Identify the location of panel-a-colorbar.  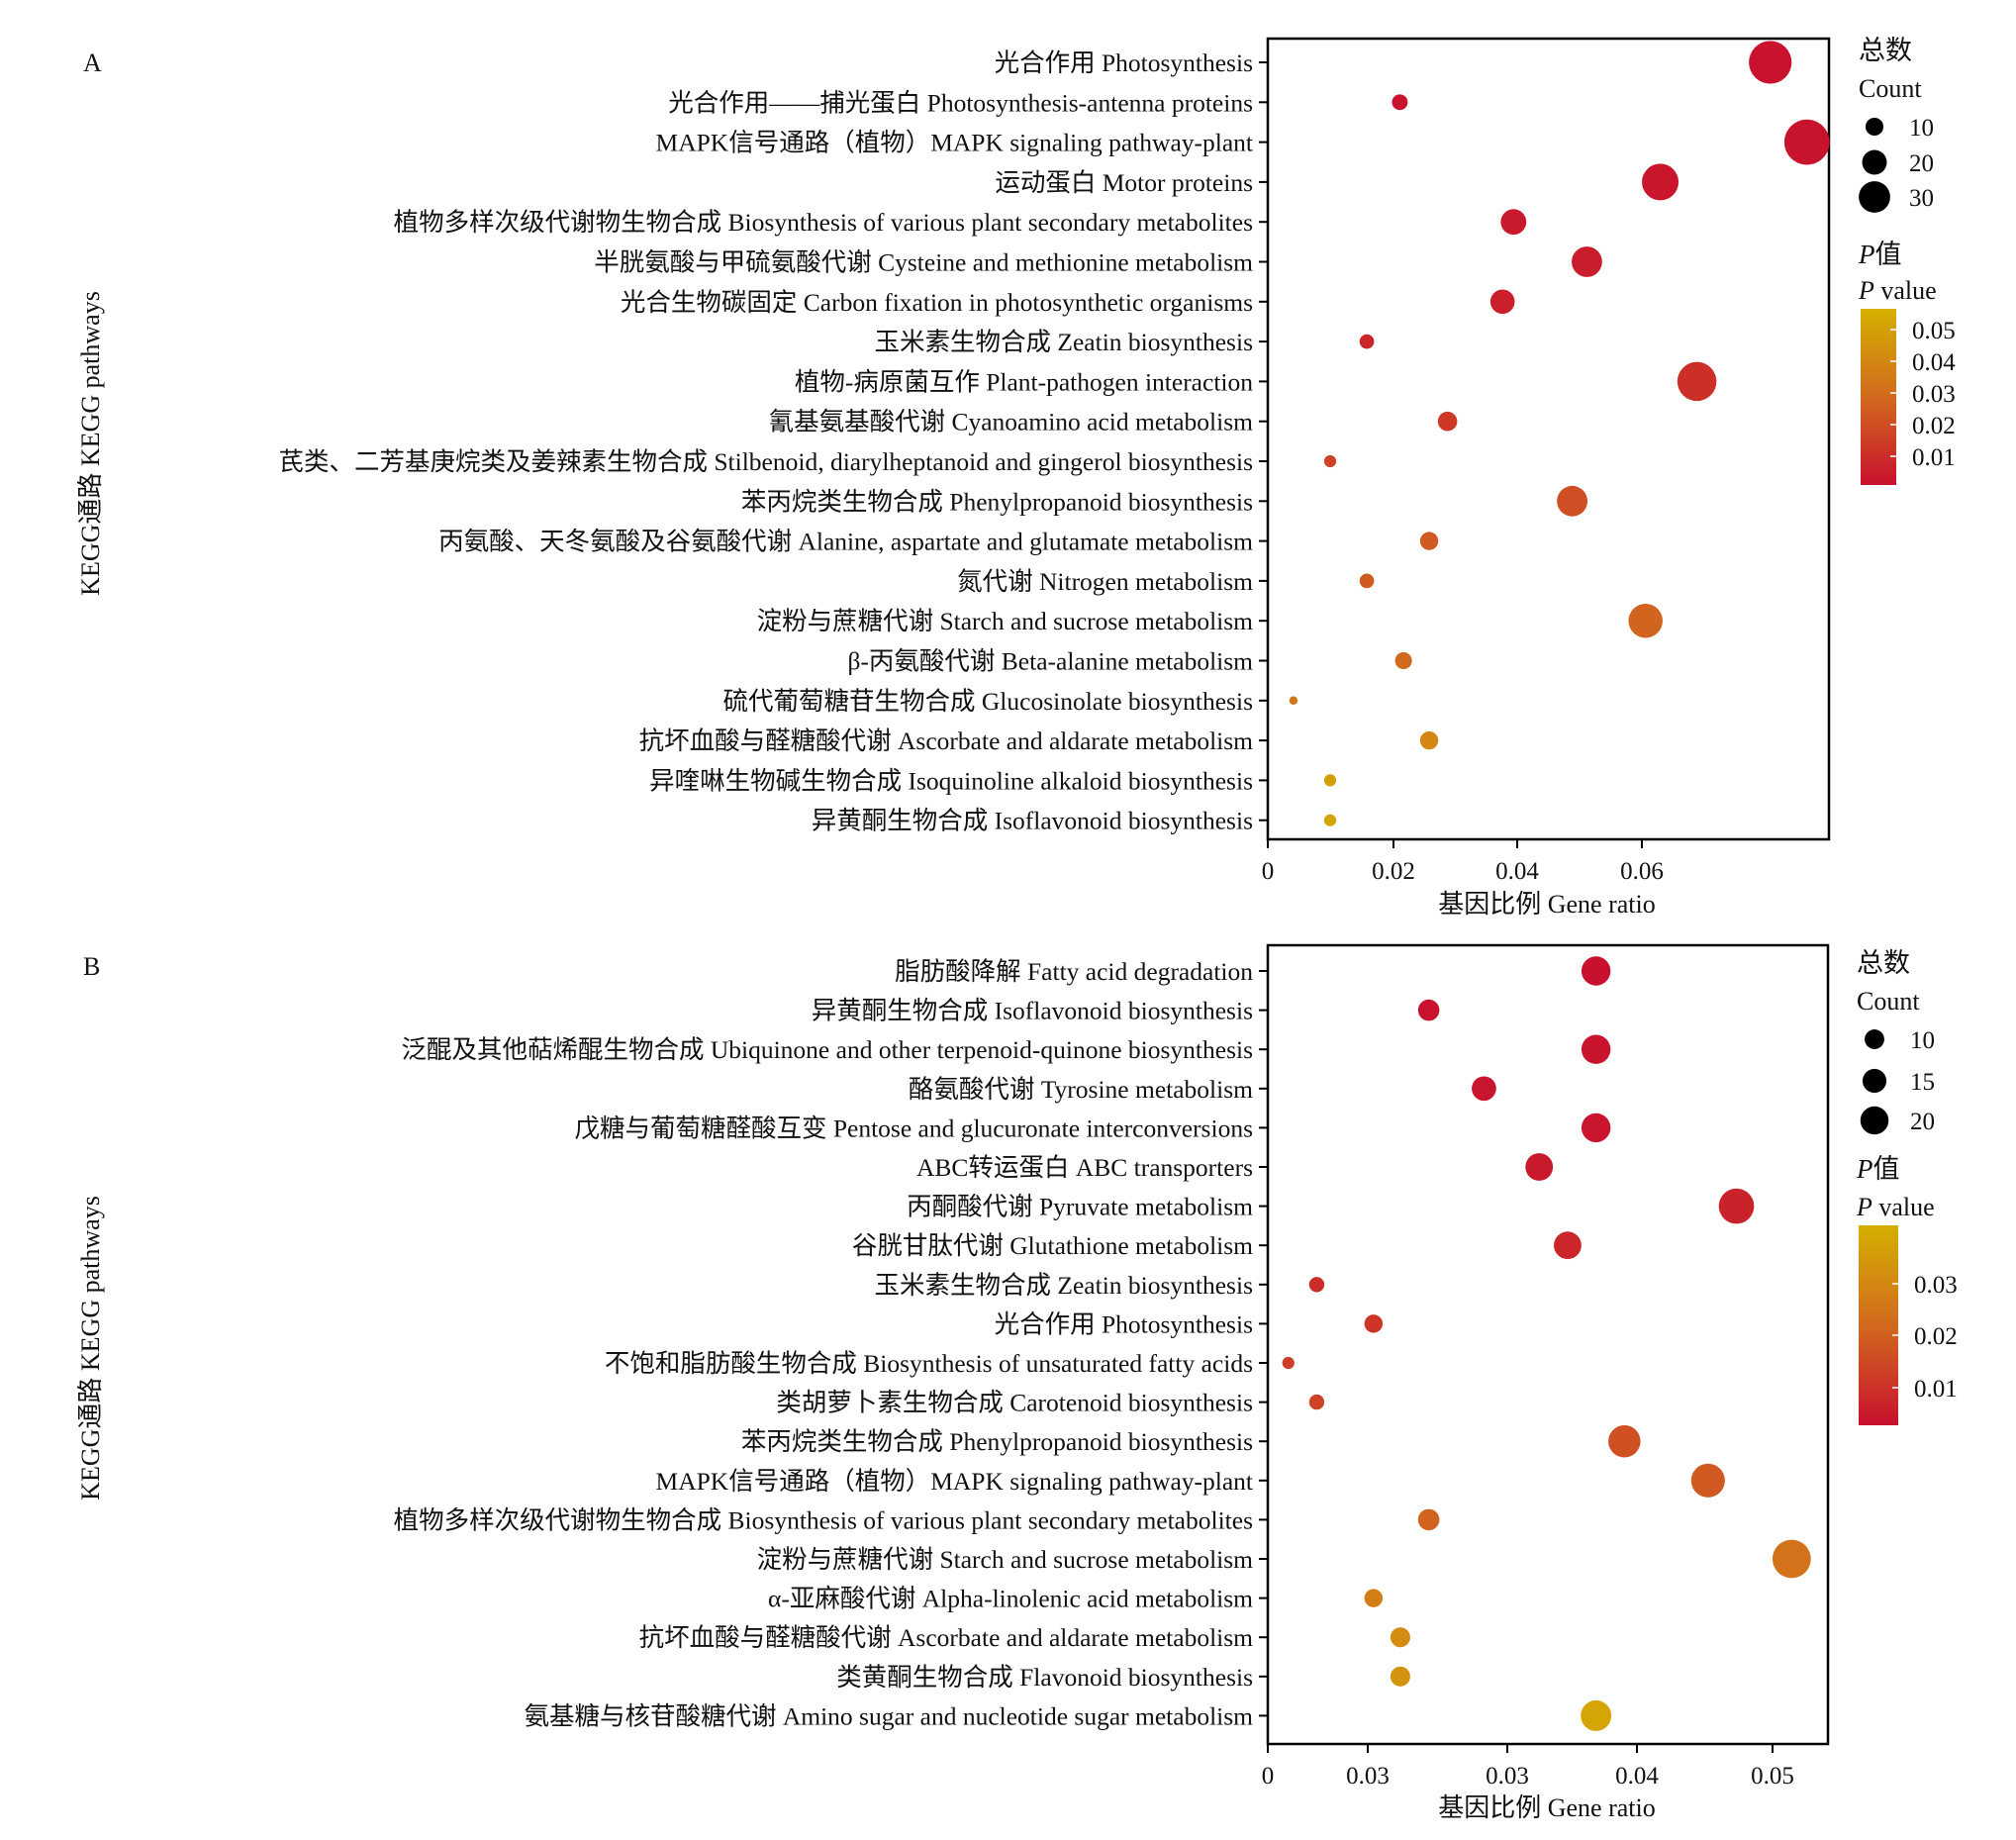
(1879, 397).